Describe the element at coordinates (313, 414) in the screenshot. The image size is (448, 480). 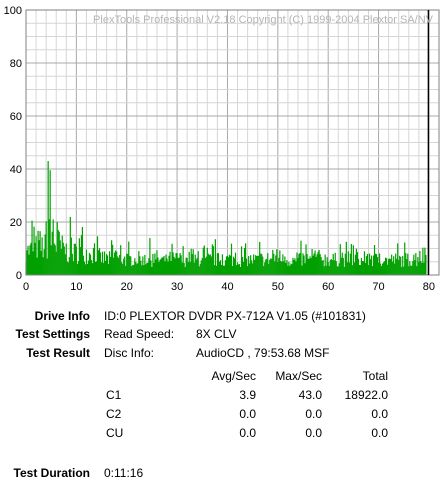
I see `row-c2-max: 0.0` at that location.